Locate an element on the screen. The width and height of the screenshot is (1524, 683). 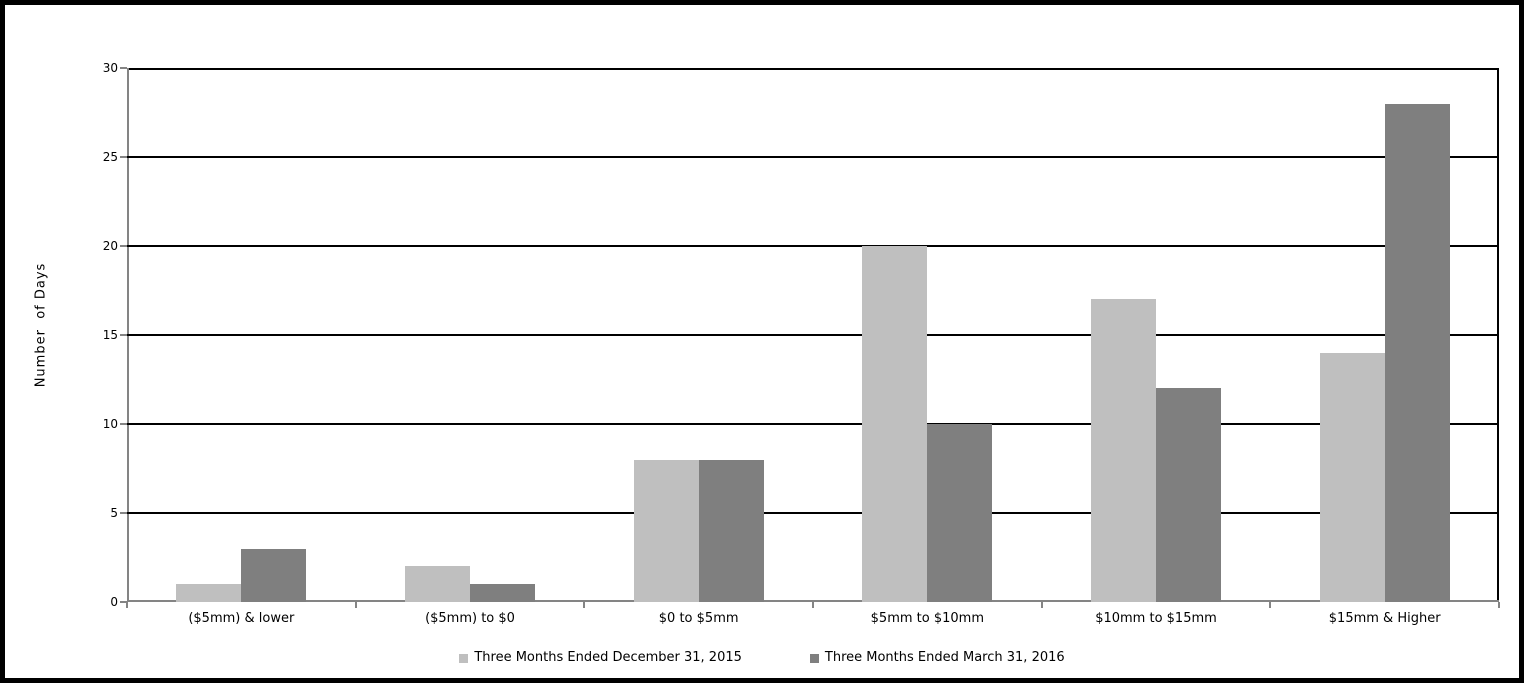
y-tick-label: 0 is located at coordinates (114, 602).